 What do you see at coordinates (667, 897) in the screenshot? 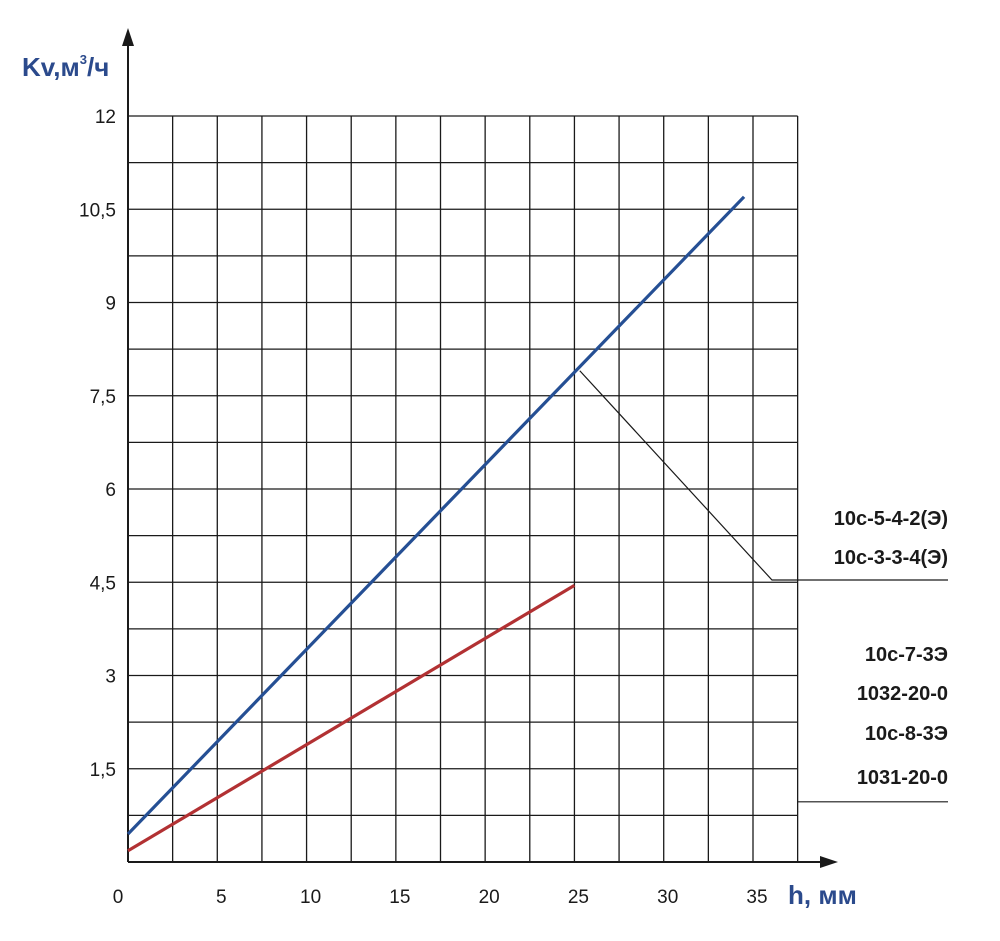
I see `x-tick-label: 30` at bounding box center [667, 897].